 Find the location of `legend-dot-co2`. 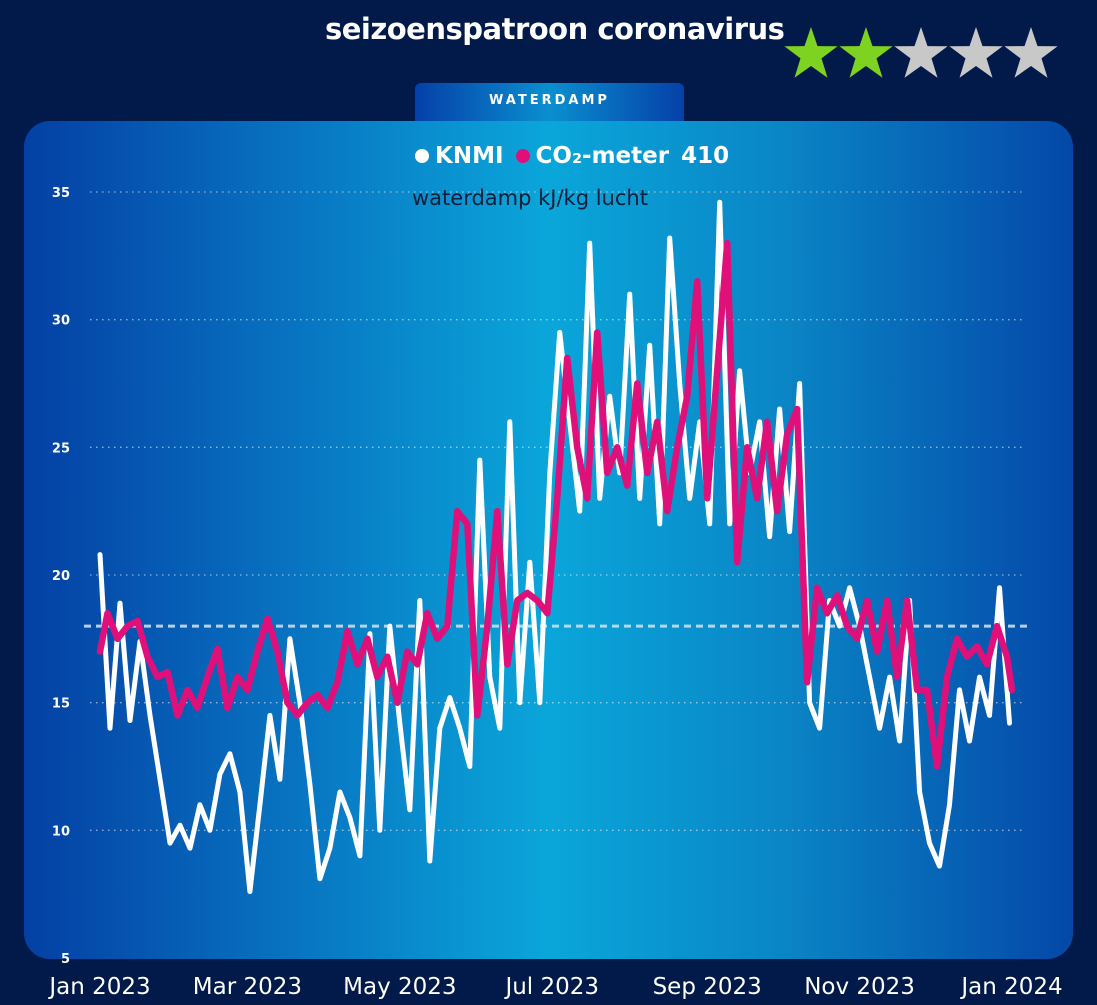

legend-dot-co2 is located at coordinates (522, 156).